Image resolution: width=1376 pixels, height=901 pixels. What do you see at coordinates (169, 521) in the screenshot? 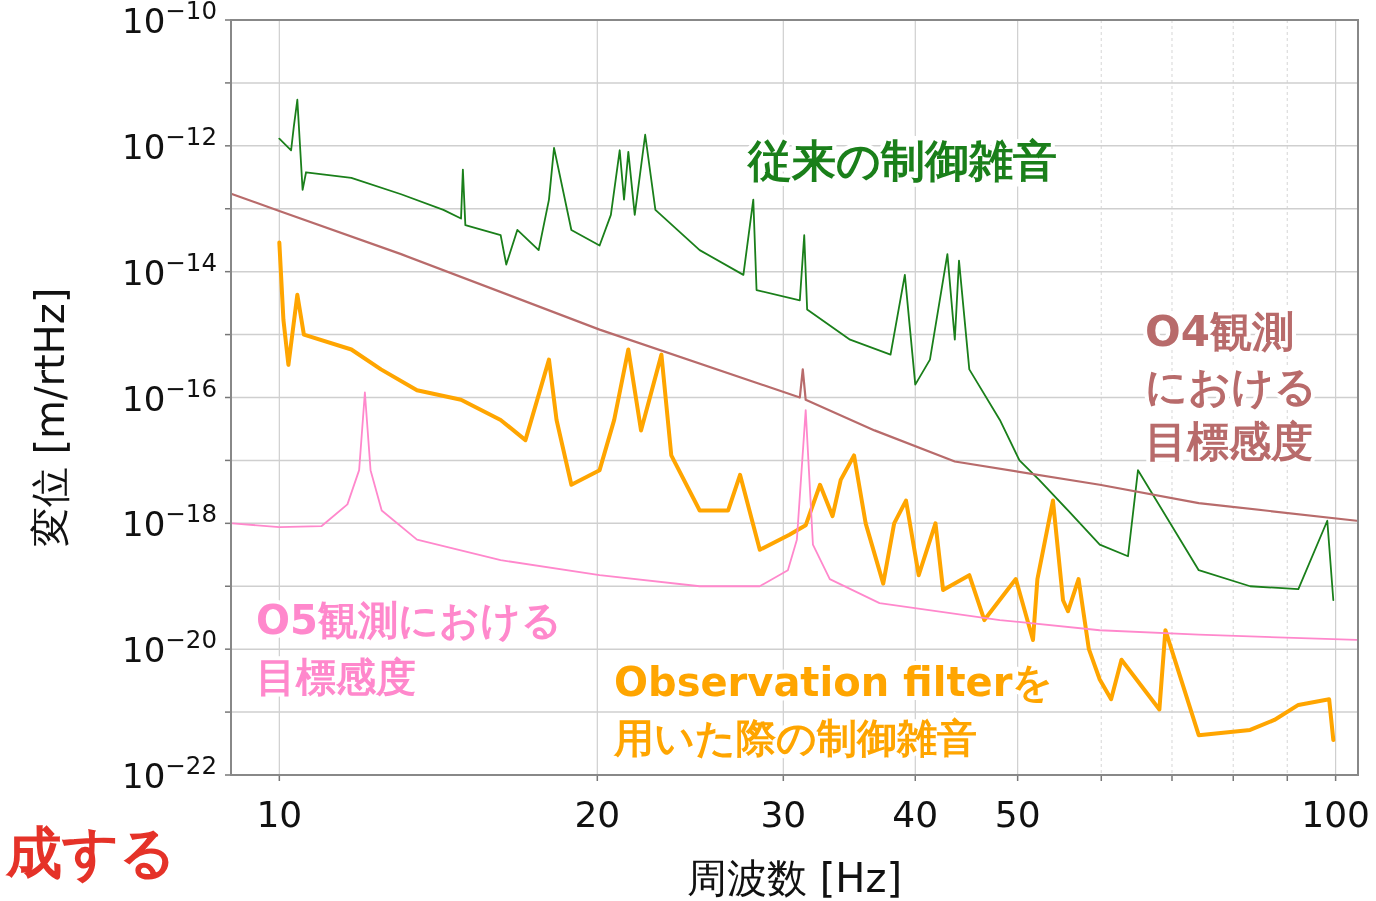
I see `y-tick-label: 10$^{−18}$` at bounding box center [169, 521].